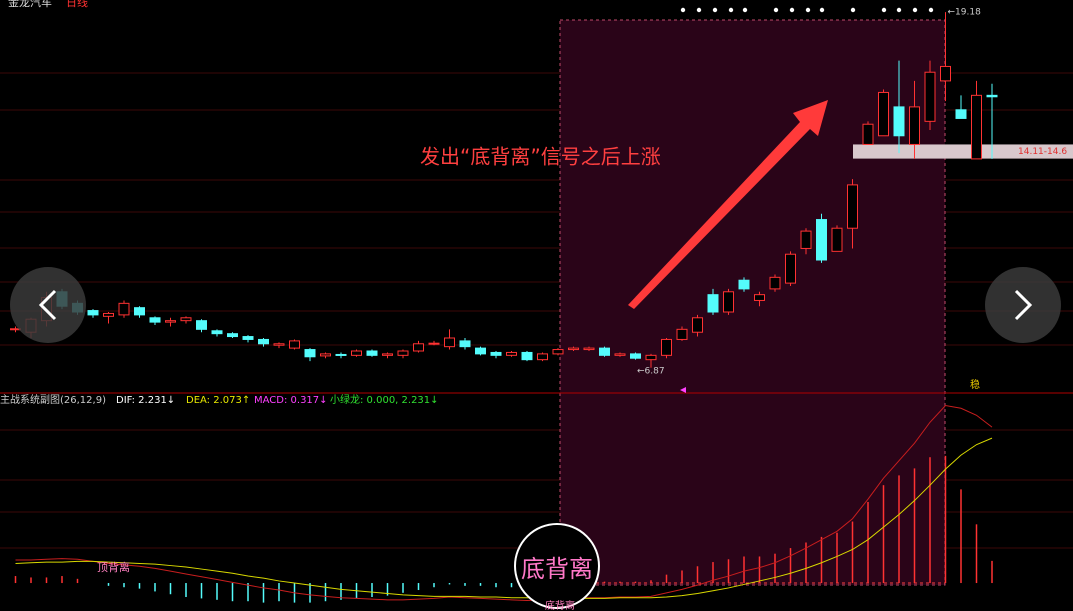  I want to click on next-button, so click(1023, 305).